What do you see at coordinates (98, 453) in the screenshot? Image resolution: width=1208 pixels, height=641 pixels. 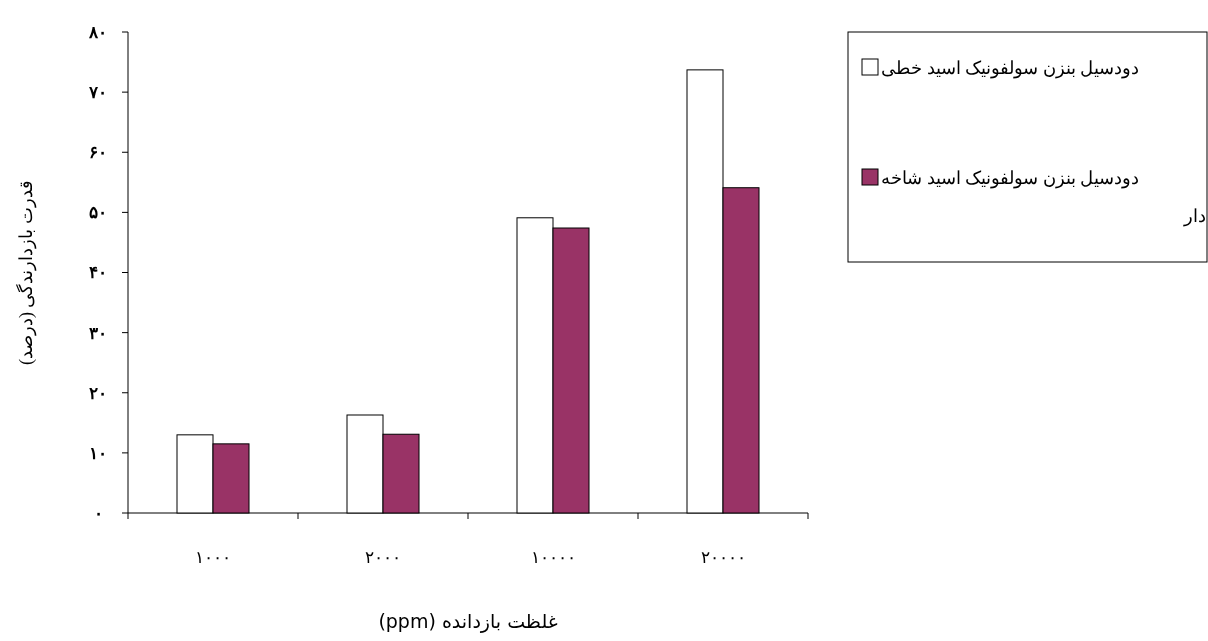 I see `y-tick-label: ۱۰` at bounding box center [98, 453].